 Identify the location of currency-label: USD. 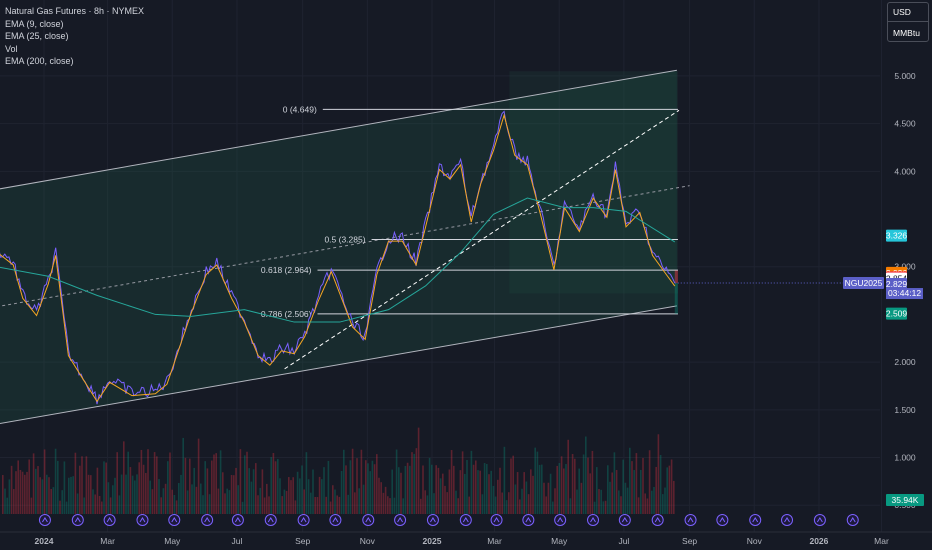
(902, 12).